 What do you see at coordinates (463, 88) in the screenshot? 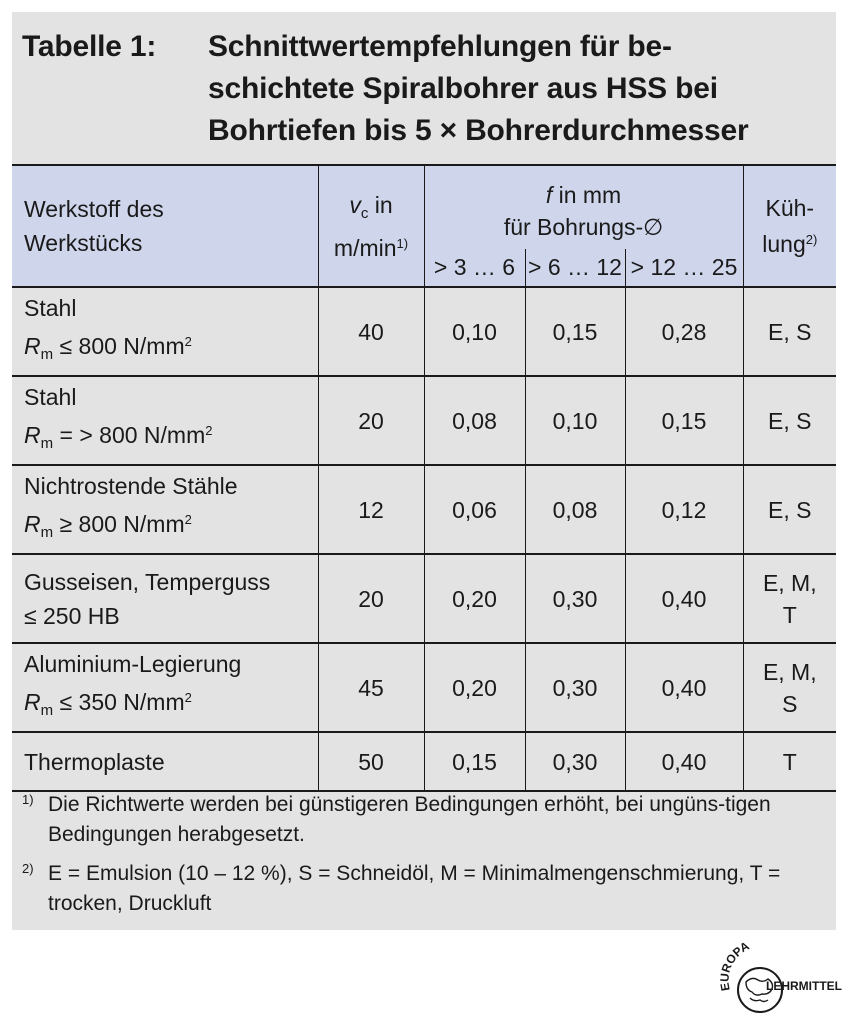
I see `caption-line: schichtete Spiralbohrer aus HSS bei` at bounding box center [463, 88].